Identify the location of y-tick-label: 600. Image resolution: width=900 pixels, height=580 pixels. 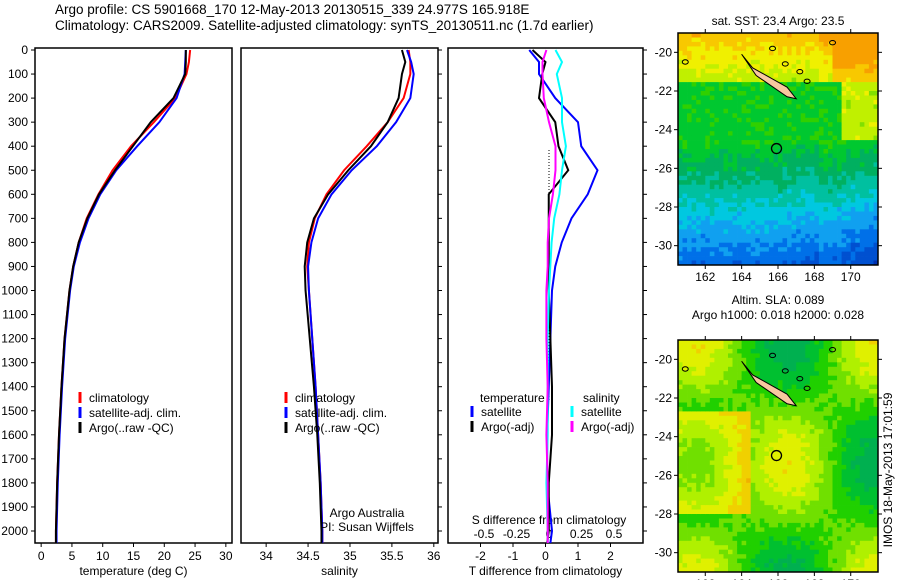
(18, 194).